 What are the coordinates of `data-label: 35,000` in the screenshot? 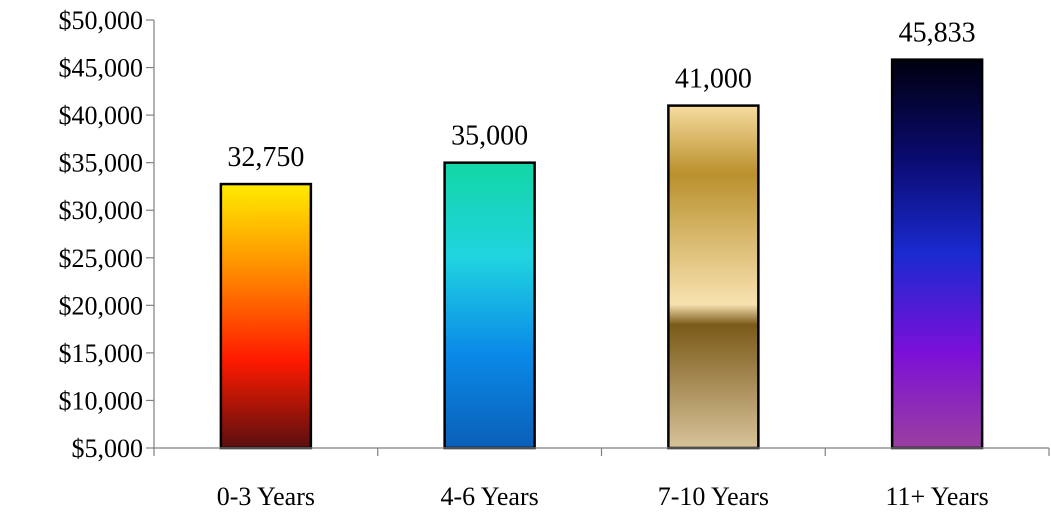 It's located at (489, 136).